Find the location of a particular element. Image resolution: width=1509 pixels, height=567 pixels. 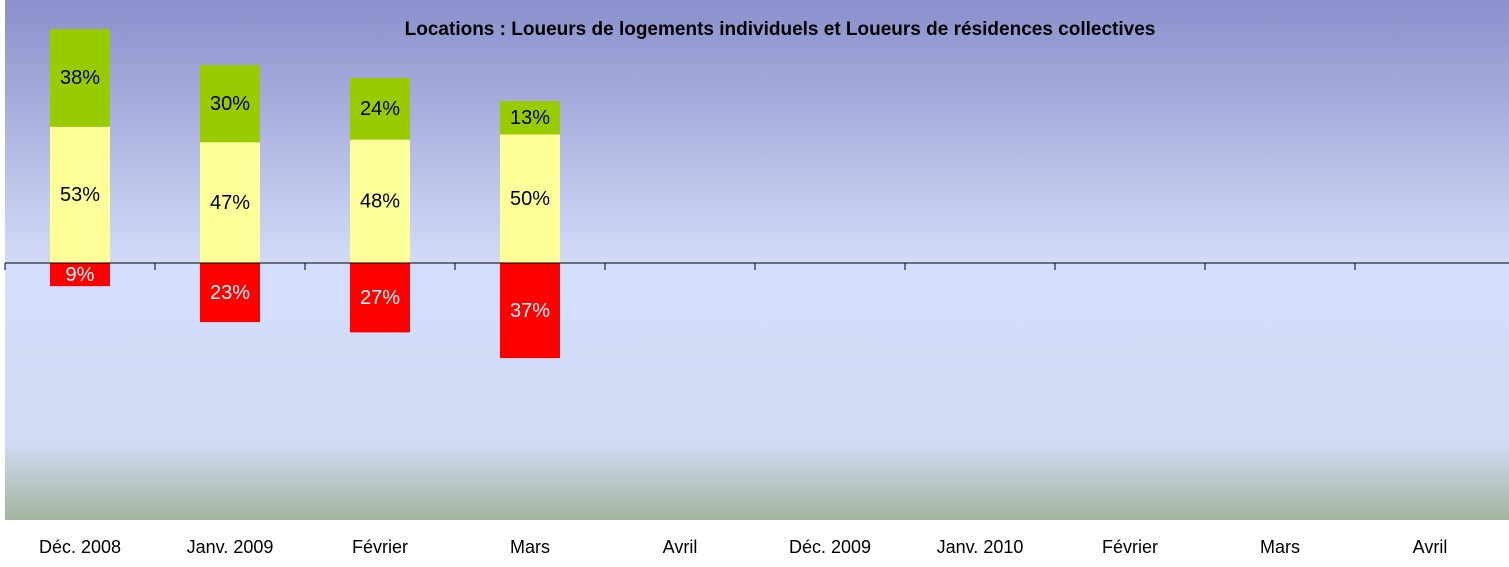

data-label: 53% is located at coordinates (80, 195).